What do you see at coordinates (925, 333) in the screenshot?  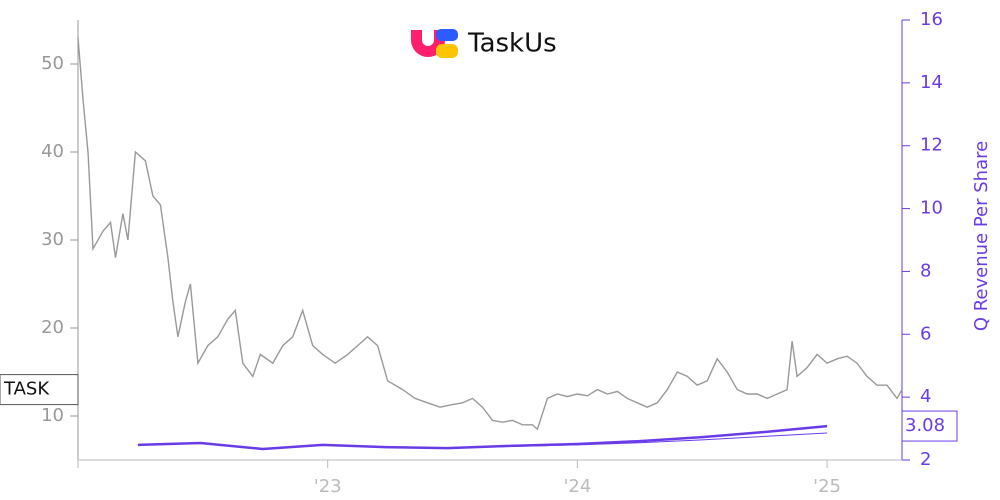 I see `y2-tick-label: 6` at bounding box center [925, 333].